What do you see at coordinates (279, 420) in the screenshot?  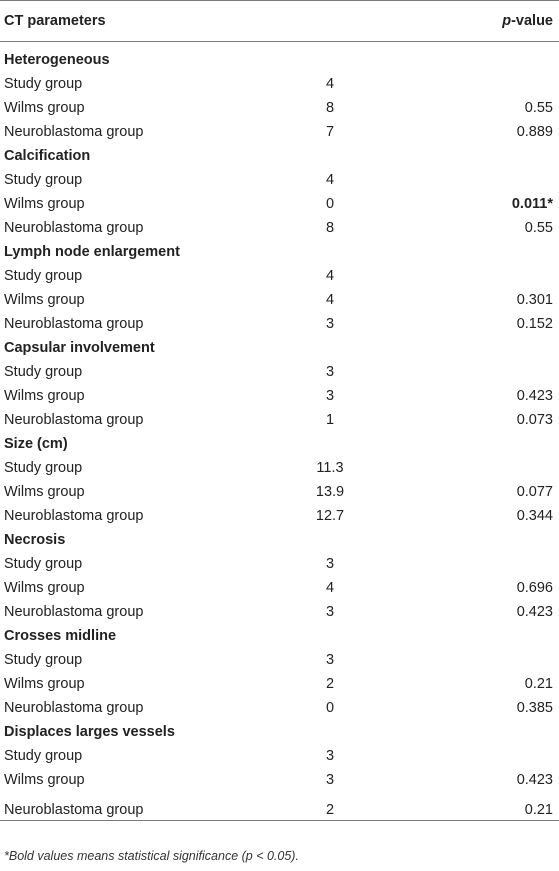 I see `table-row: Neuroblastoma group 1 0.073` at bounding box center [279, 420].